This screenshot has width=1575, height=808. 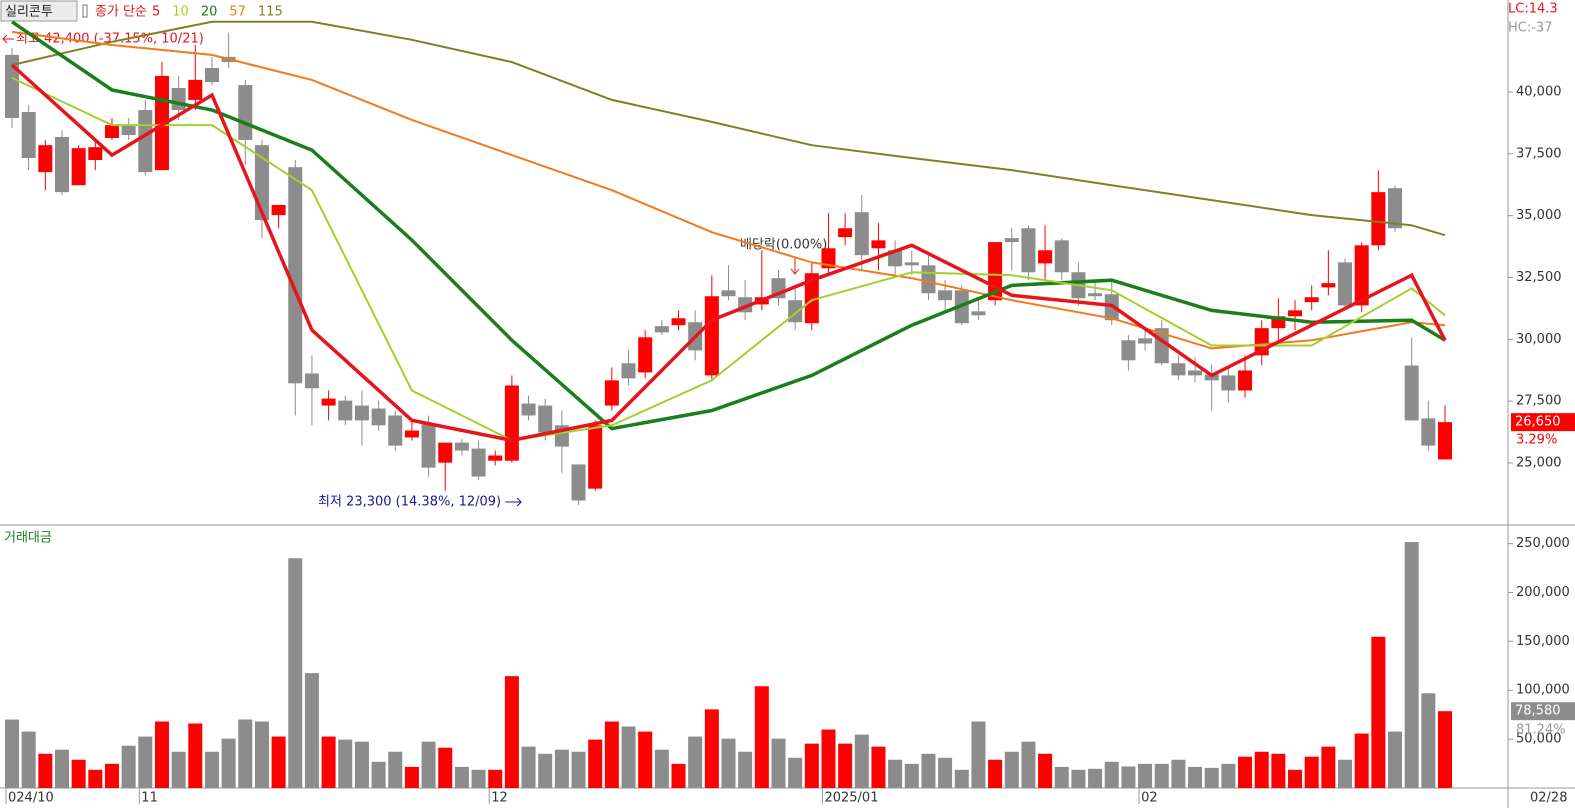 I want to click on y-tick-label: 250,000, so click(x=1543, y=543).